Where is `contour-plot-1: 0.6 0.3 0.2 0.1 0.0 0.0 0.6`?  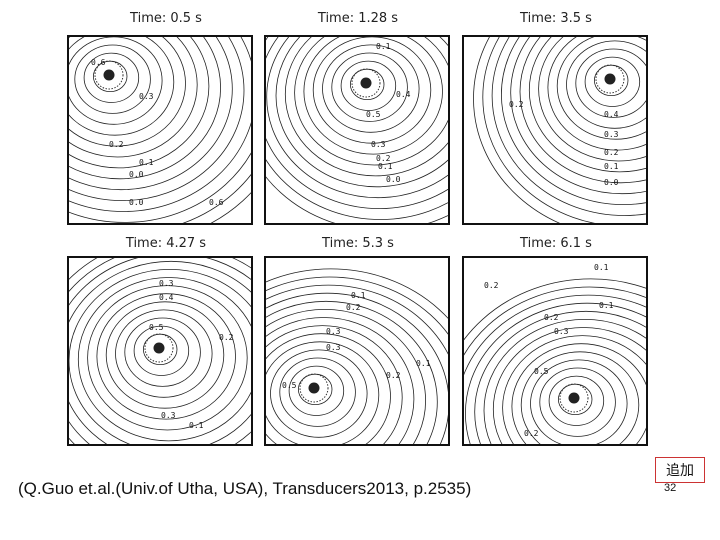 contour-plot-1: 0.6 0.3 0.2 0.1 0.0 0.0 0.6 is located at coordinates (160, 130).